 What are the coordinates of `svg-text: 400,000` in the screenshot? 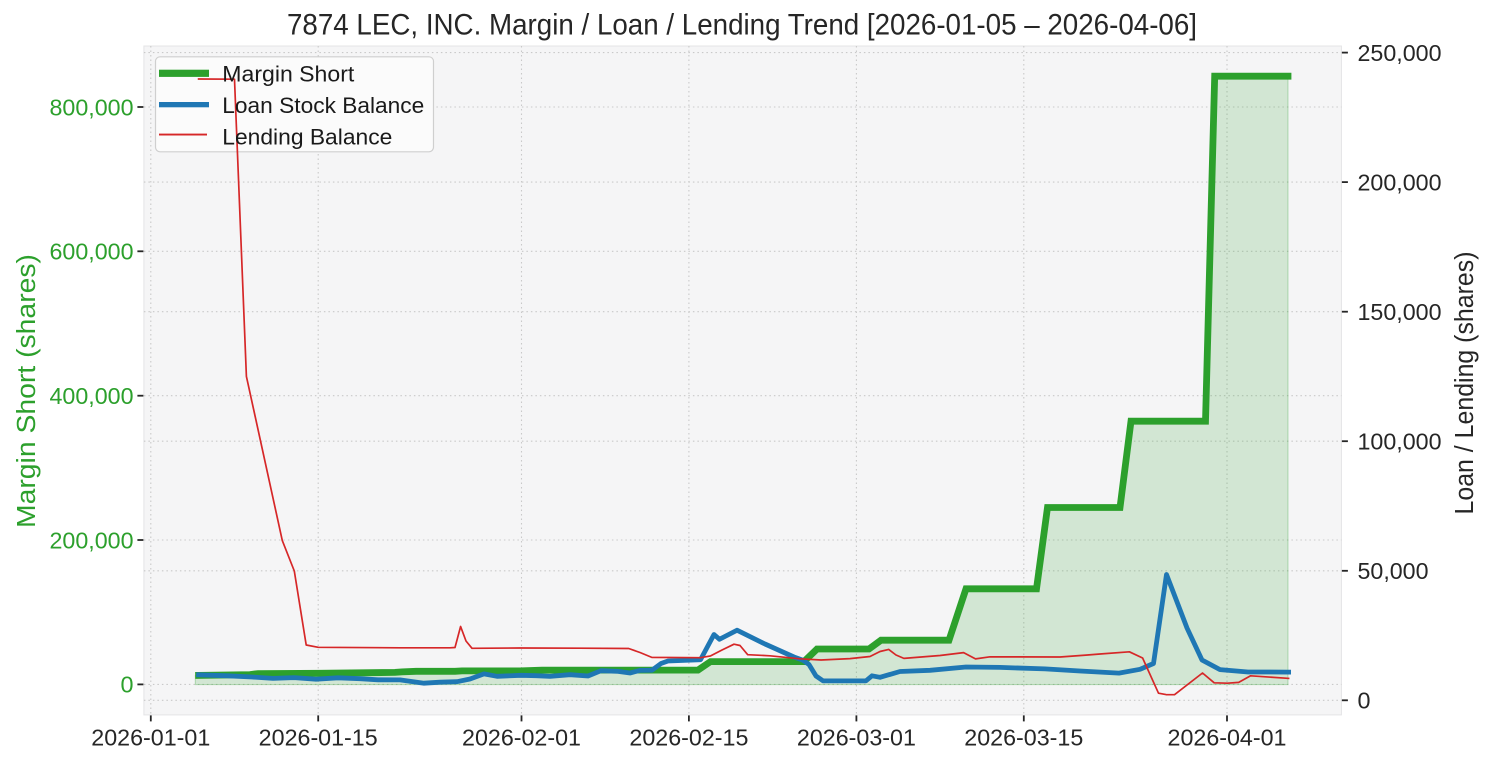 It's located at (92, 396).